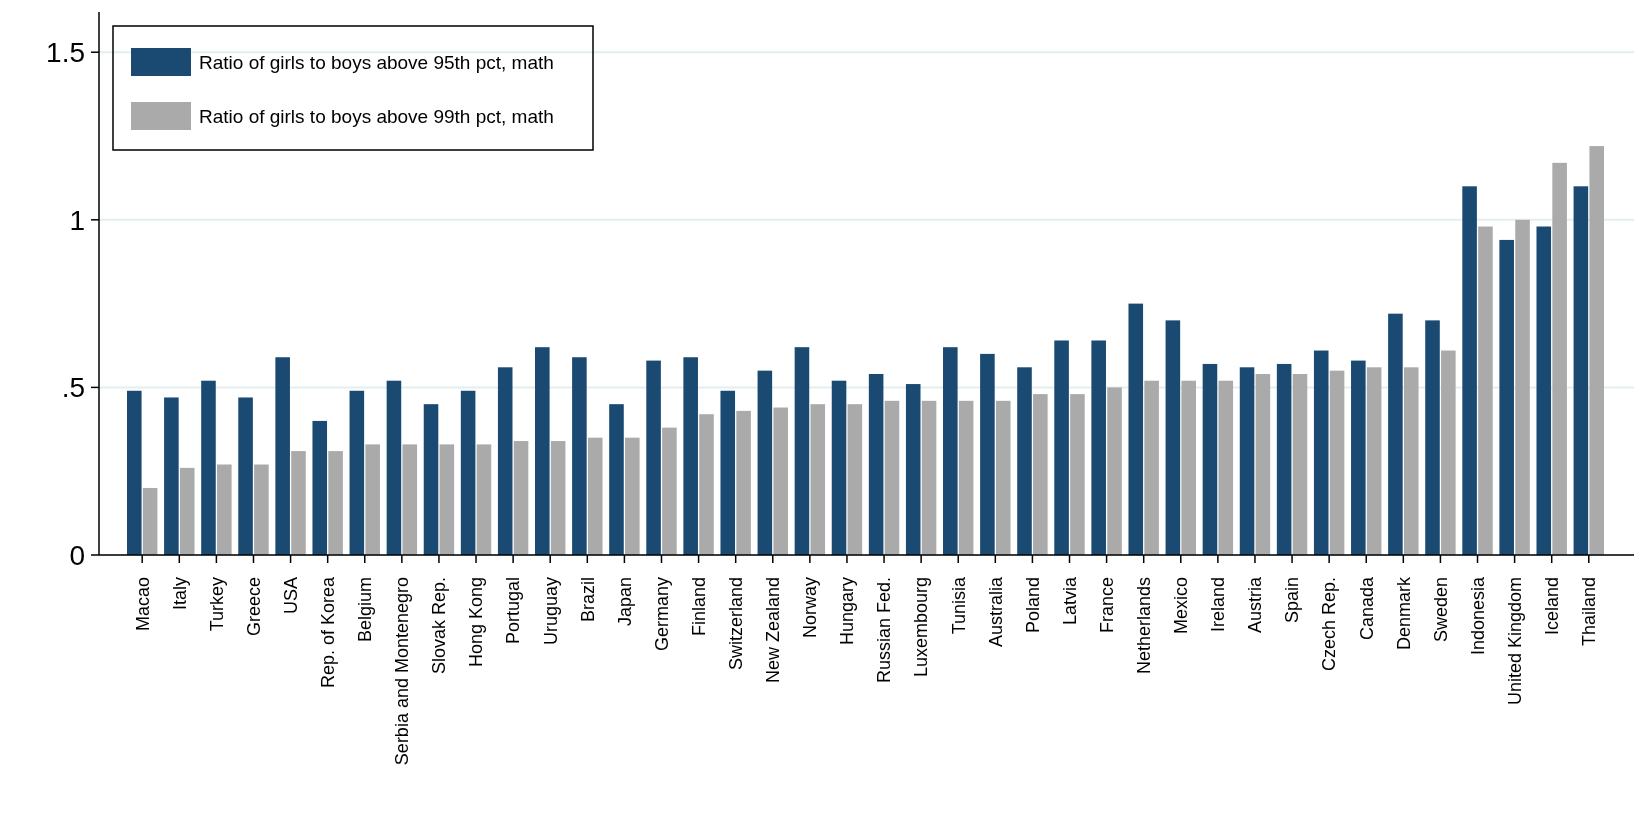 The width and height of the screenshot is (1638, 825). What do you see at coordinates (1106, 605) in the screenshot?
I see `x-tick-label: France` at bounding box center [1106, 605].